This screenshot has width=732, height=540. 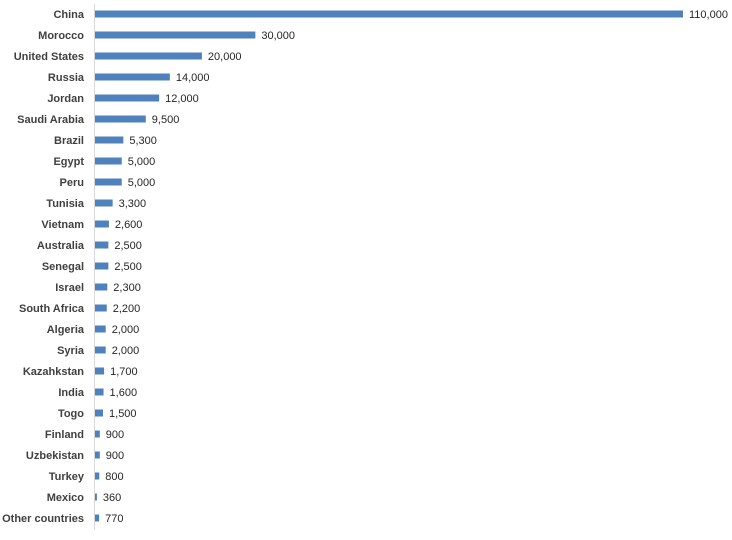 What do you see at coordinates (123, 414) in the screenshot?
I see `data-label: 1,500` at bounding box center [123, 414].